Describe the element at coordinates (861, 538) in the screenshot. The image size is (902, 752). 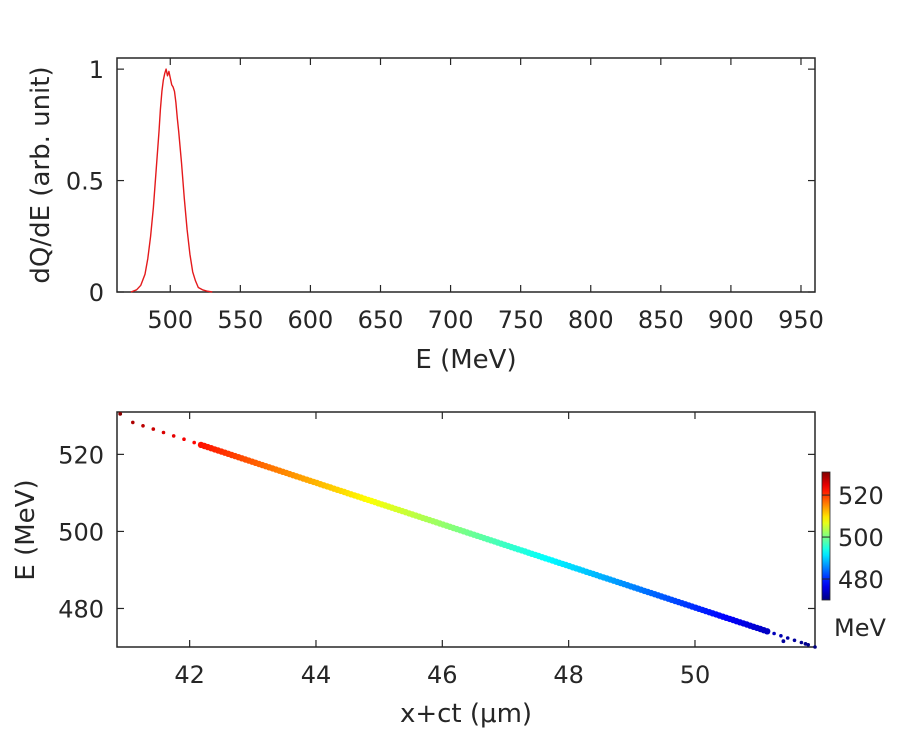
I see `colorbar-tick-label: 500` at that location.